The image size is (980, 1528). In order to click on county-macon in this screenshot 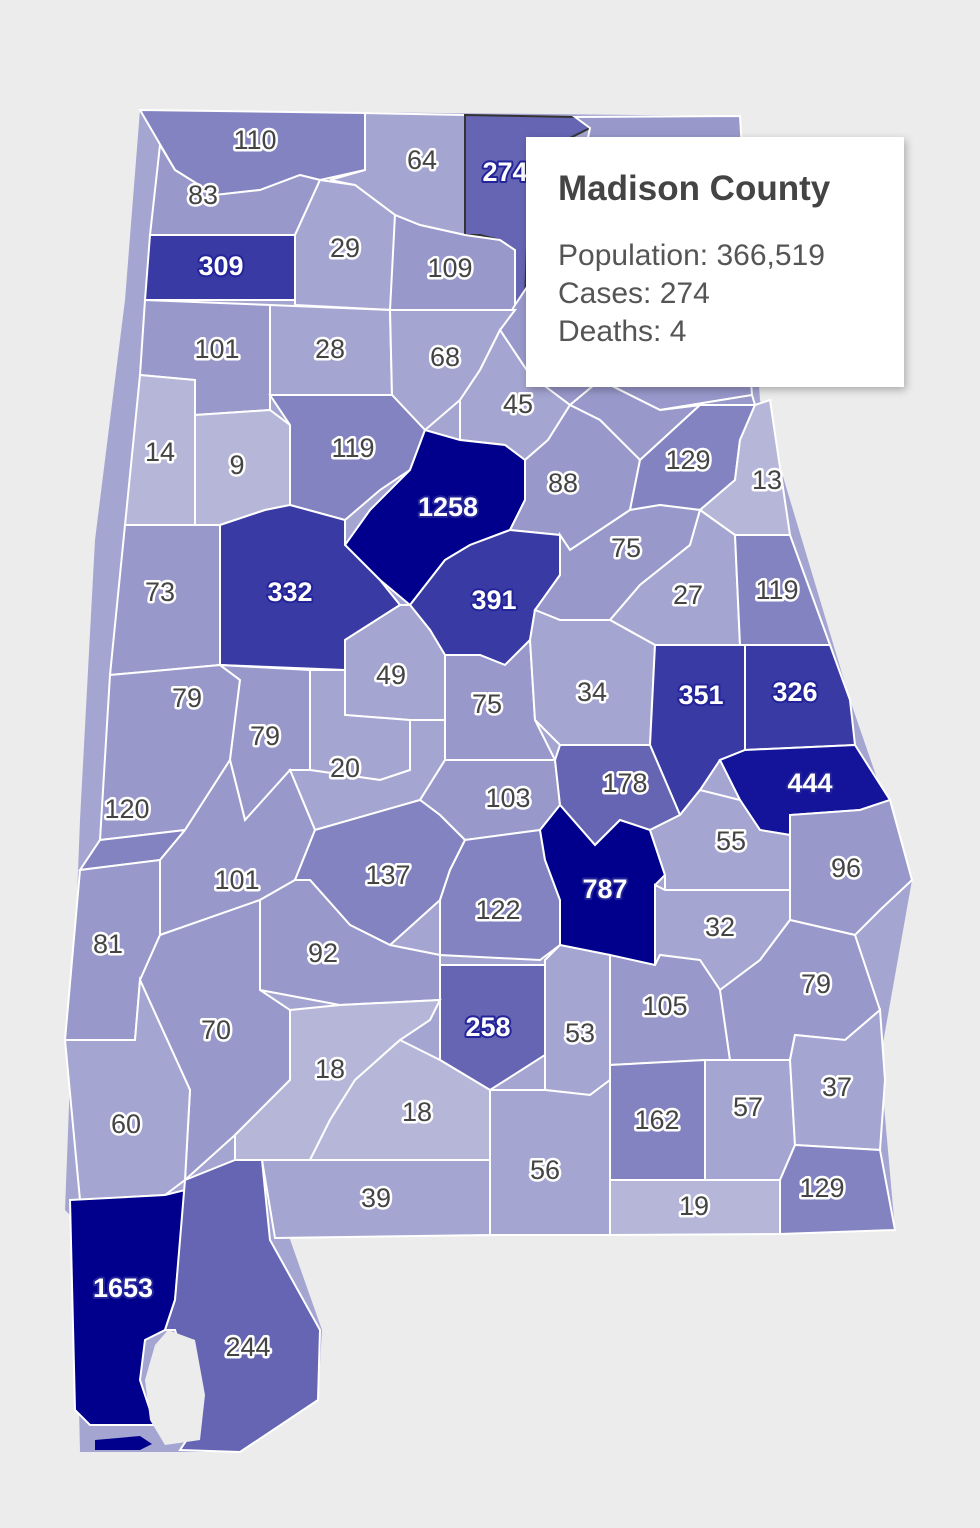, I will do `click(719, 839)`.